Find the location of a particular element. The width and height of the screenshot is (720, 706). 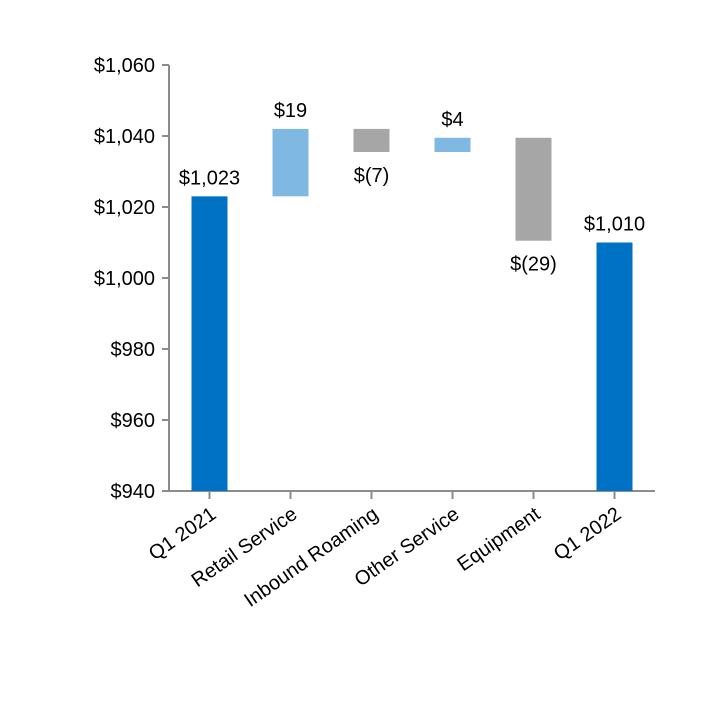

y-tick-label: $980 is located at coordinates (133, 350).